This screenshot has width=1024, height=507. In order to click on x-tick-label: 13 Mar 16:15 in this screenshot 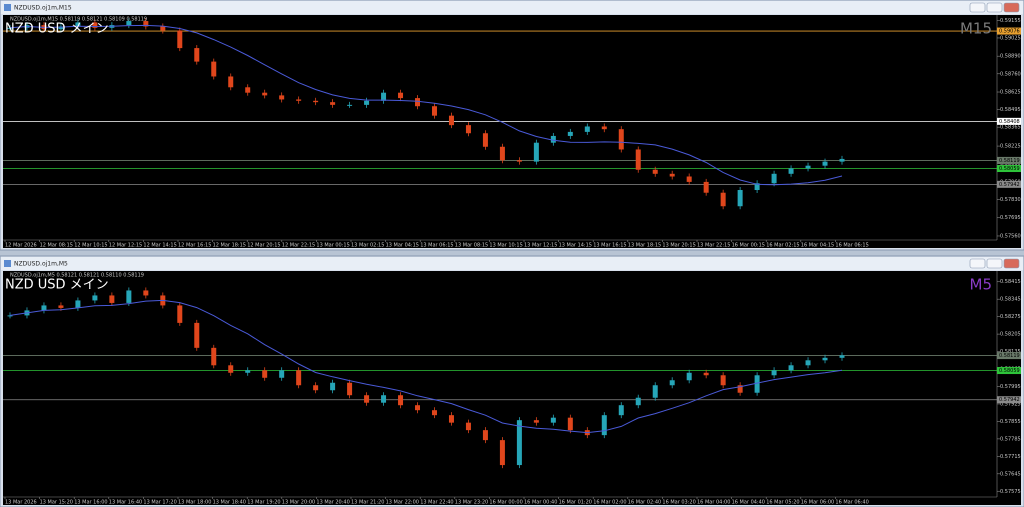, I will do `click(609, 246)`.